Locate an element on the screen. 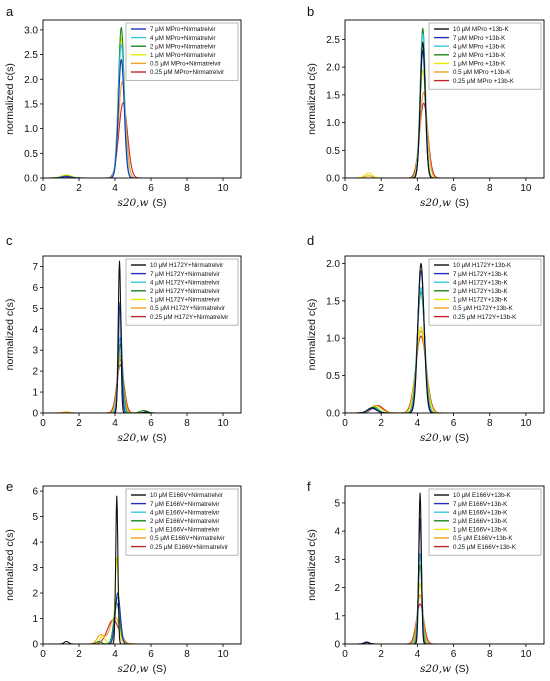 The width and height of the screenshot is (550, 681). legend-label: 7 μM MPro +13b-K is located at coordinates (479, 38).